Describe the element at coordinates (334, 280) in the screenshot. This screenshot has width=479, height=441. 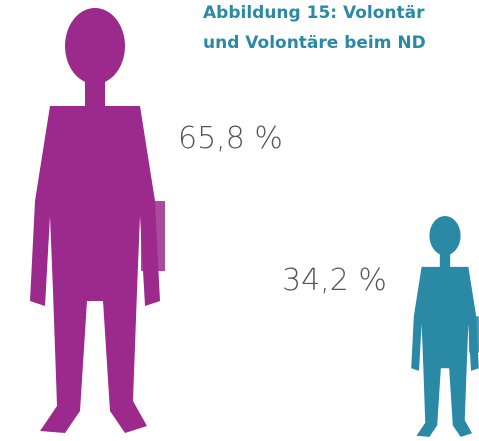
I see `value-label: 34,2 %` at that location.